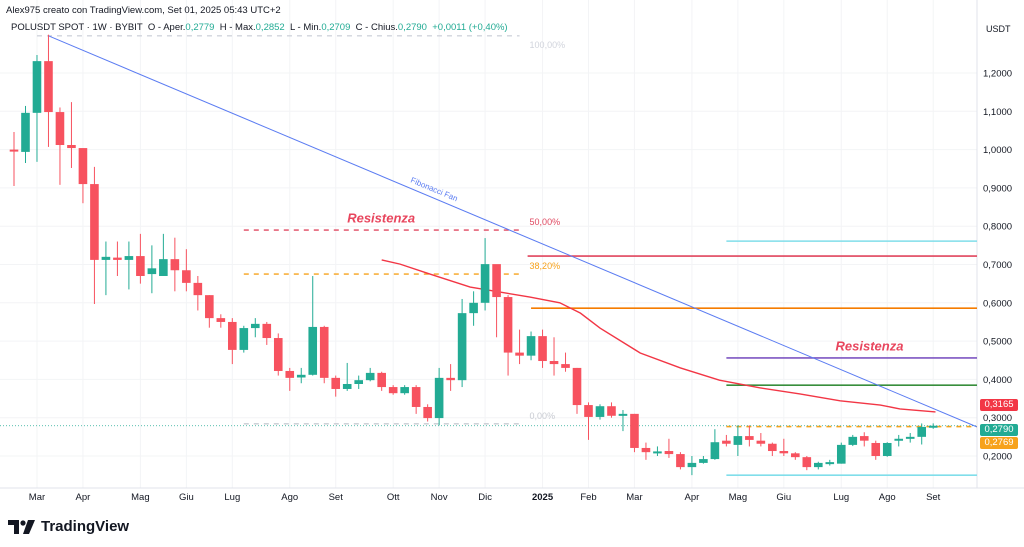 This screenshot has height=547, width=1024. I want to click on price-tag: 0,2790, so click(999, 430).